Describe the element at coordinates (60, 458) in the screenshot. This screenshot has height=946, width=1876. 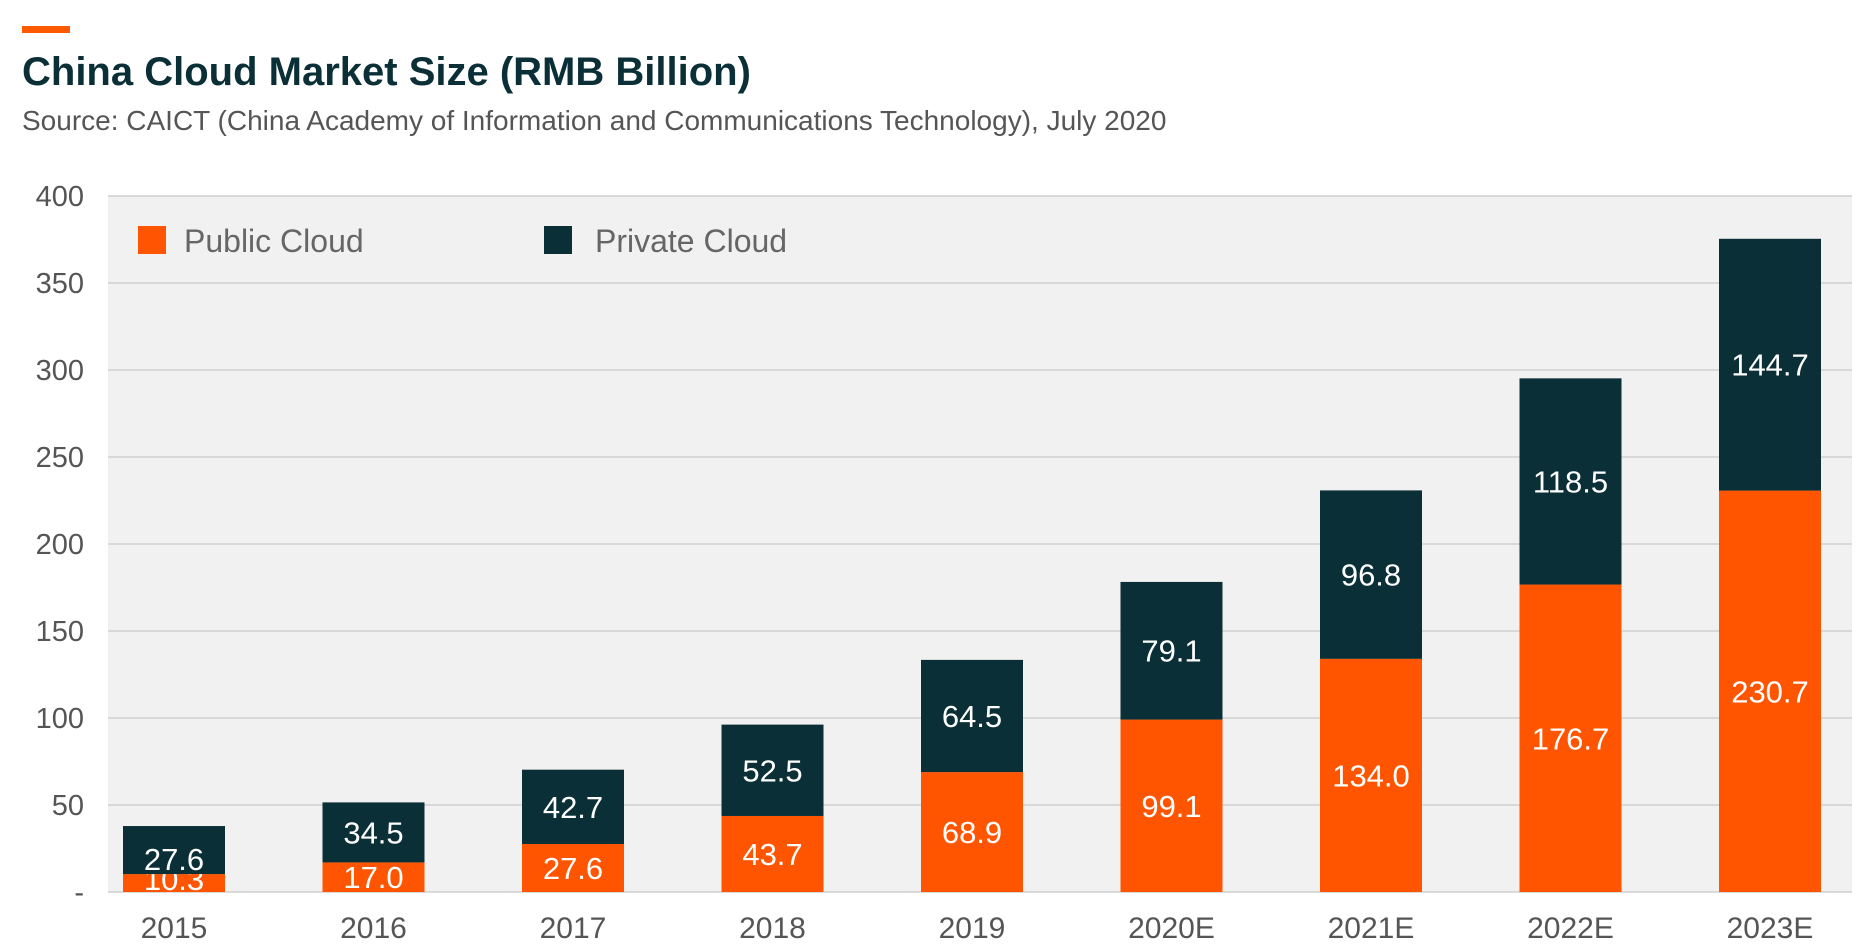
I see `y-tick-label: 250` at that location.